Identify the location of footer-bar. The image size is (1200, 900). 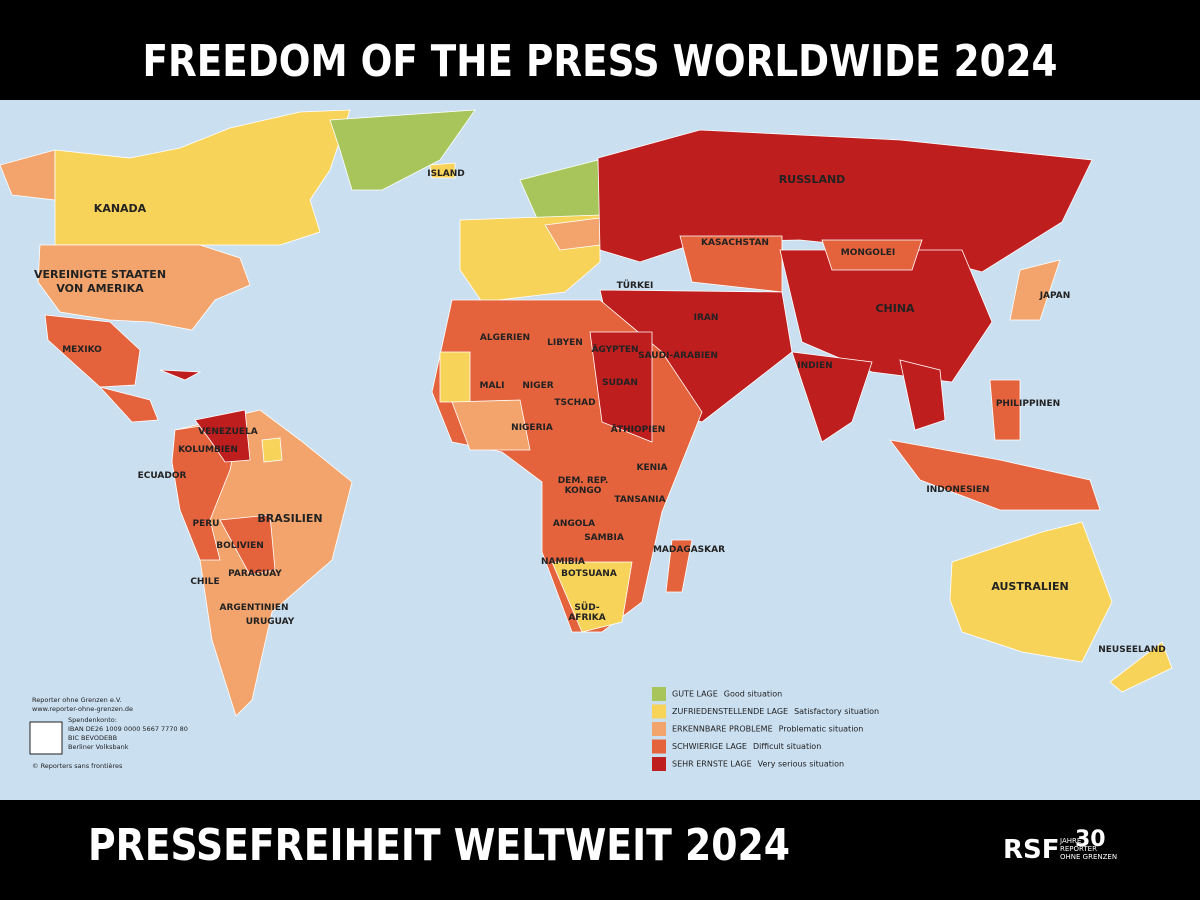
(600, 850).